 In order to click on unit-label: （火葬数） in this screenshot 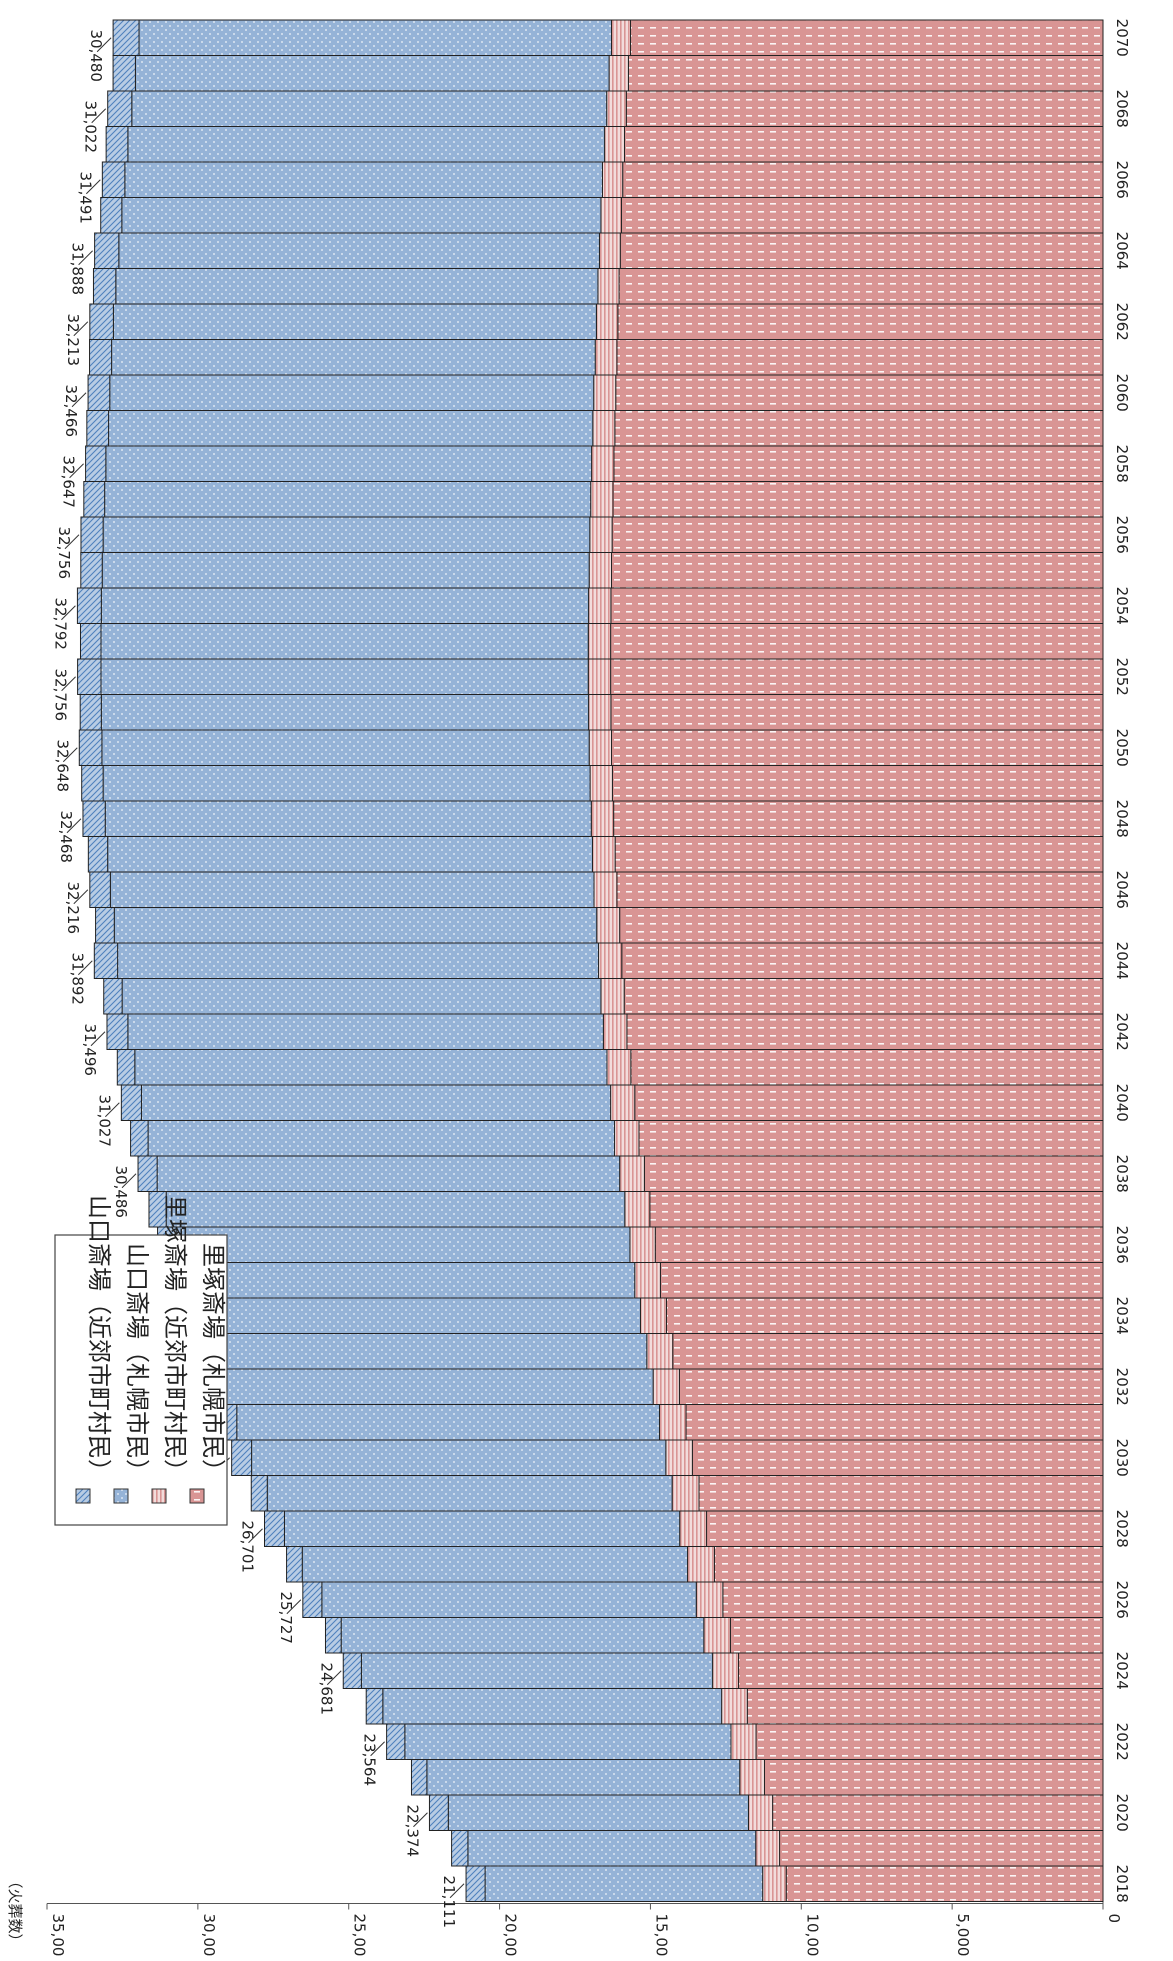, I will do `click(15, 1911)`.